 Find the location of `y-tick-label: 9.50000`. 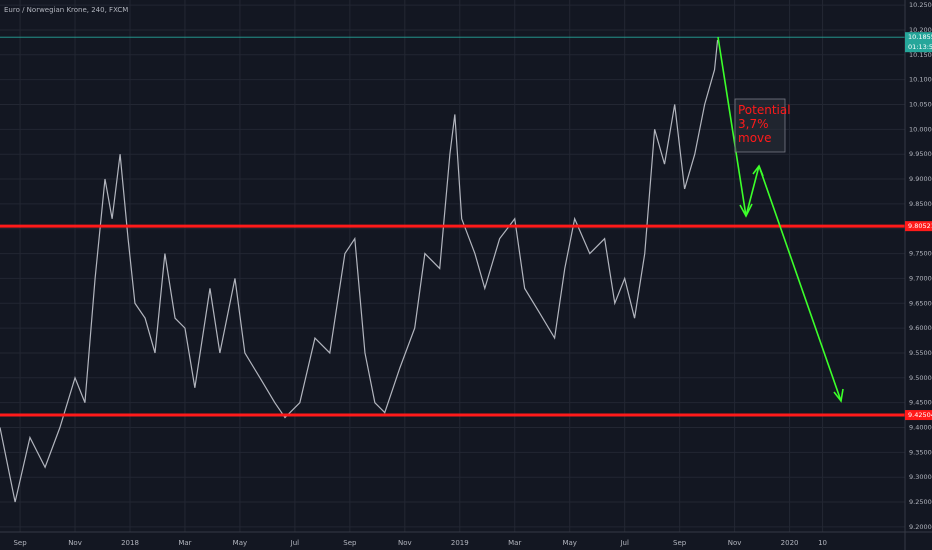

y-tick-label: 9.50000 is located at coordinates (920, 378).